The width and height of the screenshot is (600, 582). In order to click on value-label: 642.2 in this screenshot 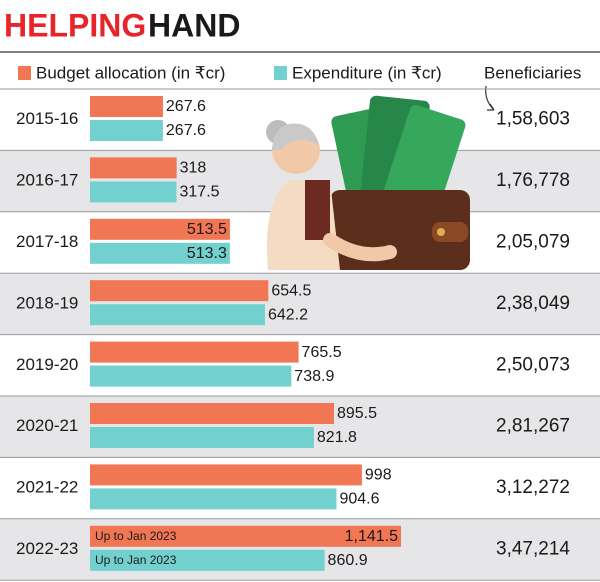, I will do `click(288, 314)`.